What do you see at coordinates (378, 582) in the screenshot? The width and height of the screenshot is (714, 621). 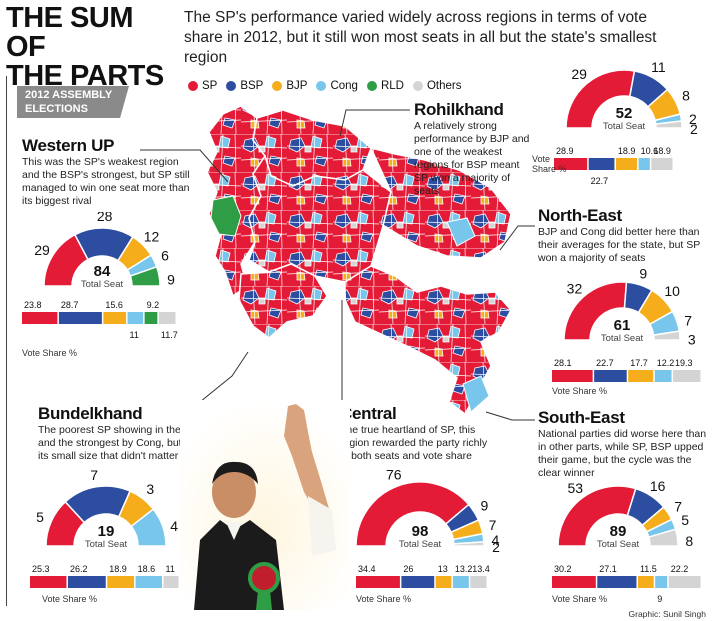 I see `central-vote-bar-sp` at bounding box center [378, 582].